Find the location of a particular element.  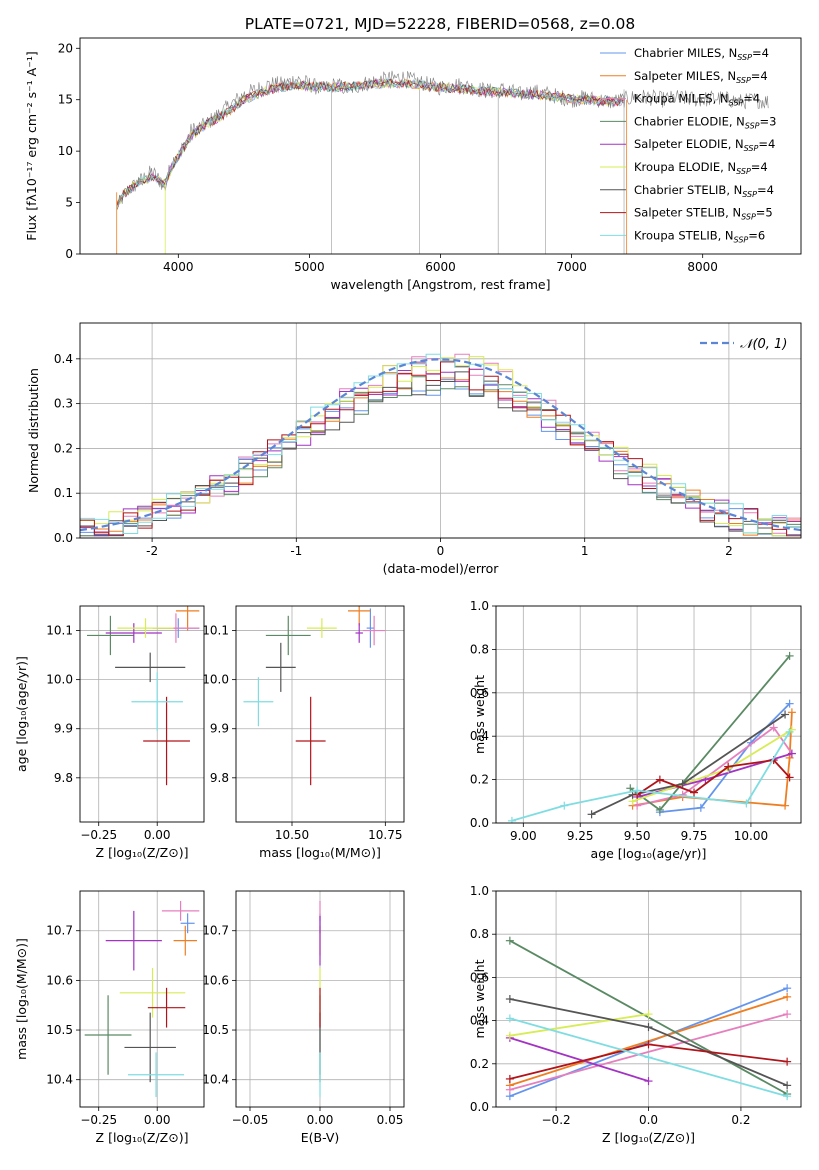

x-tick-label: -2 is located at coordinates (152, 551).